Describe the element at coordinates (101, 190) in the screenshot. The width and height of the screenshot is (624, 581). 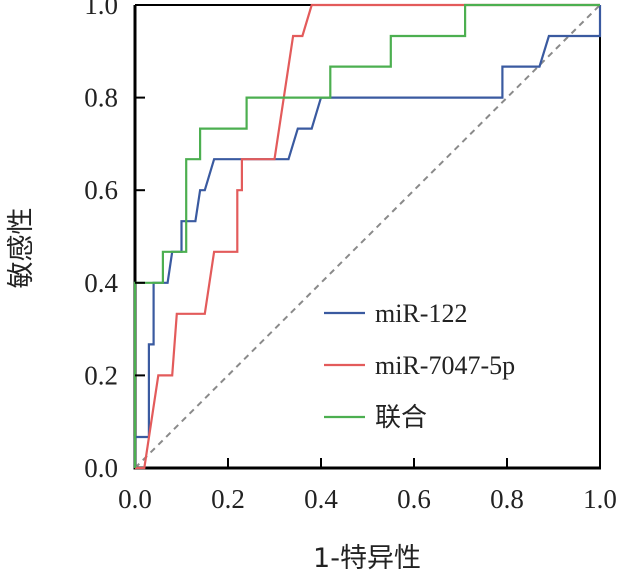
I see `y-tick-label: 0.6` at that location.